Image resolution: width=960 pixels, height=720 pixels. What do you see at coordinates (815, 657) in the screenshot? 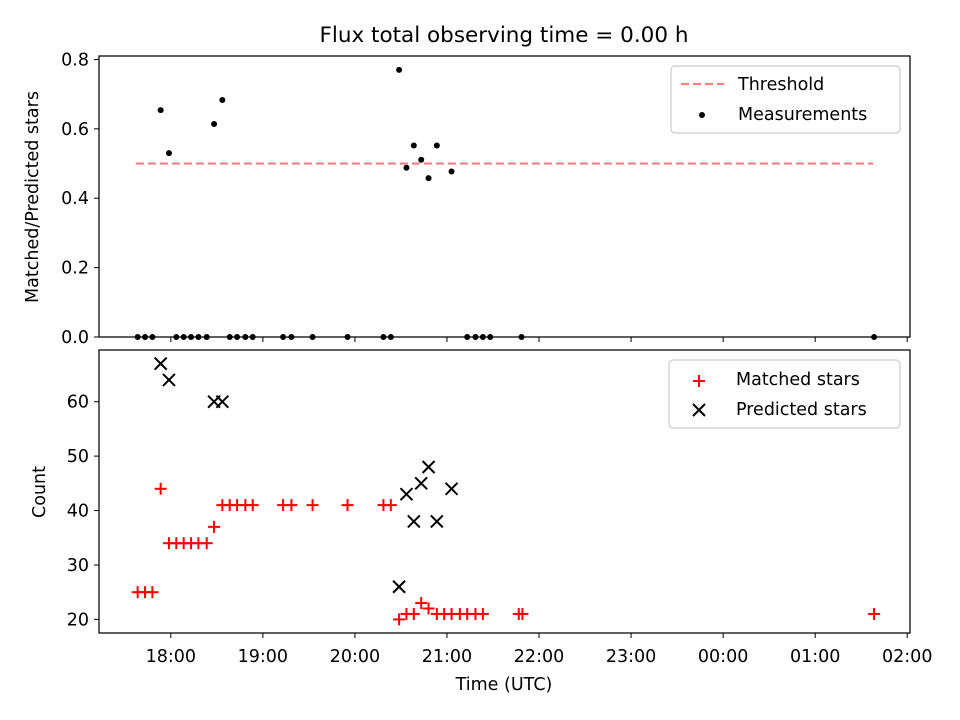
I see `x-tick-label: 01:00` at bounding box center [815, 657].